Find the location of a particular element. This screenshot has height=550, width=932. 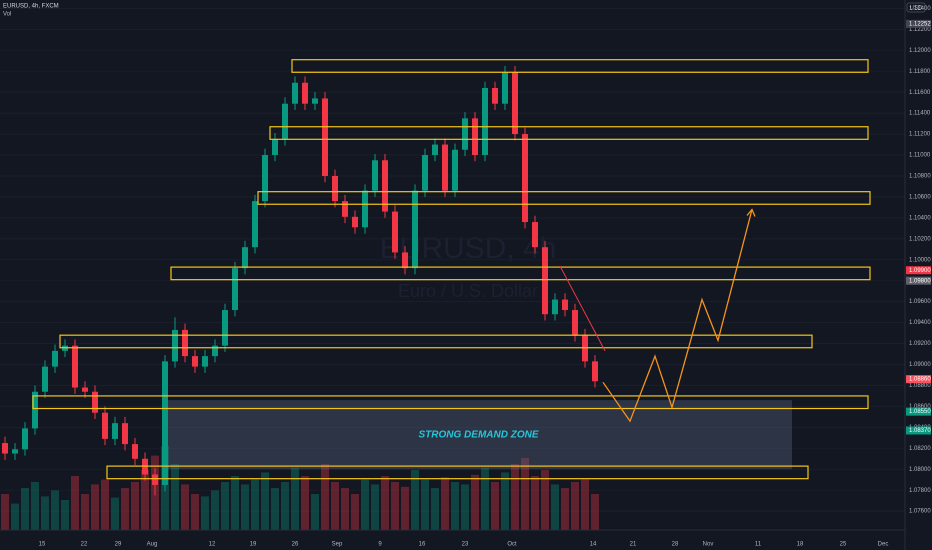

y-tick-label: 1.11400 is located at coordinates (920, 114).